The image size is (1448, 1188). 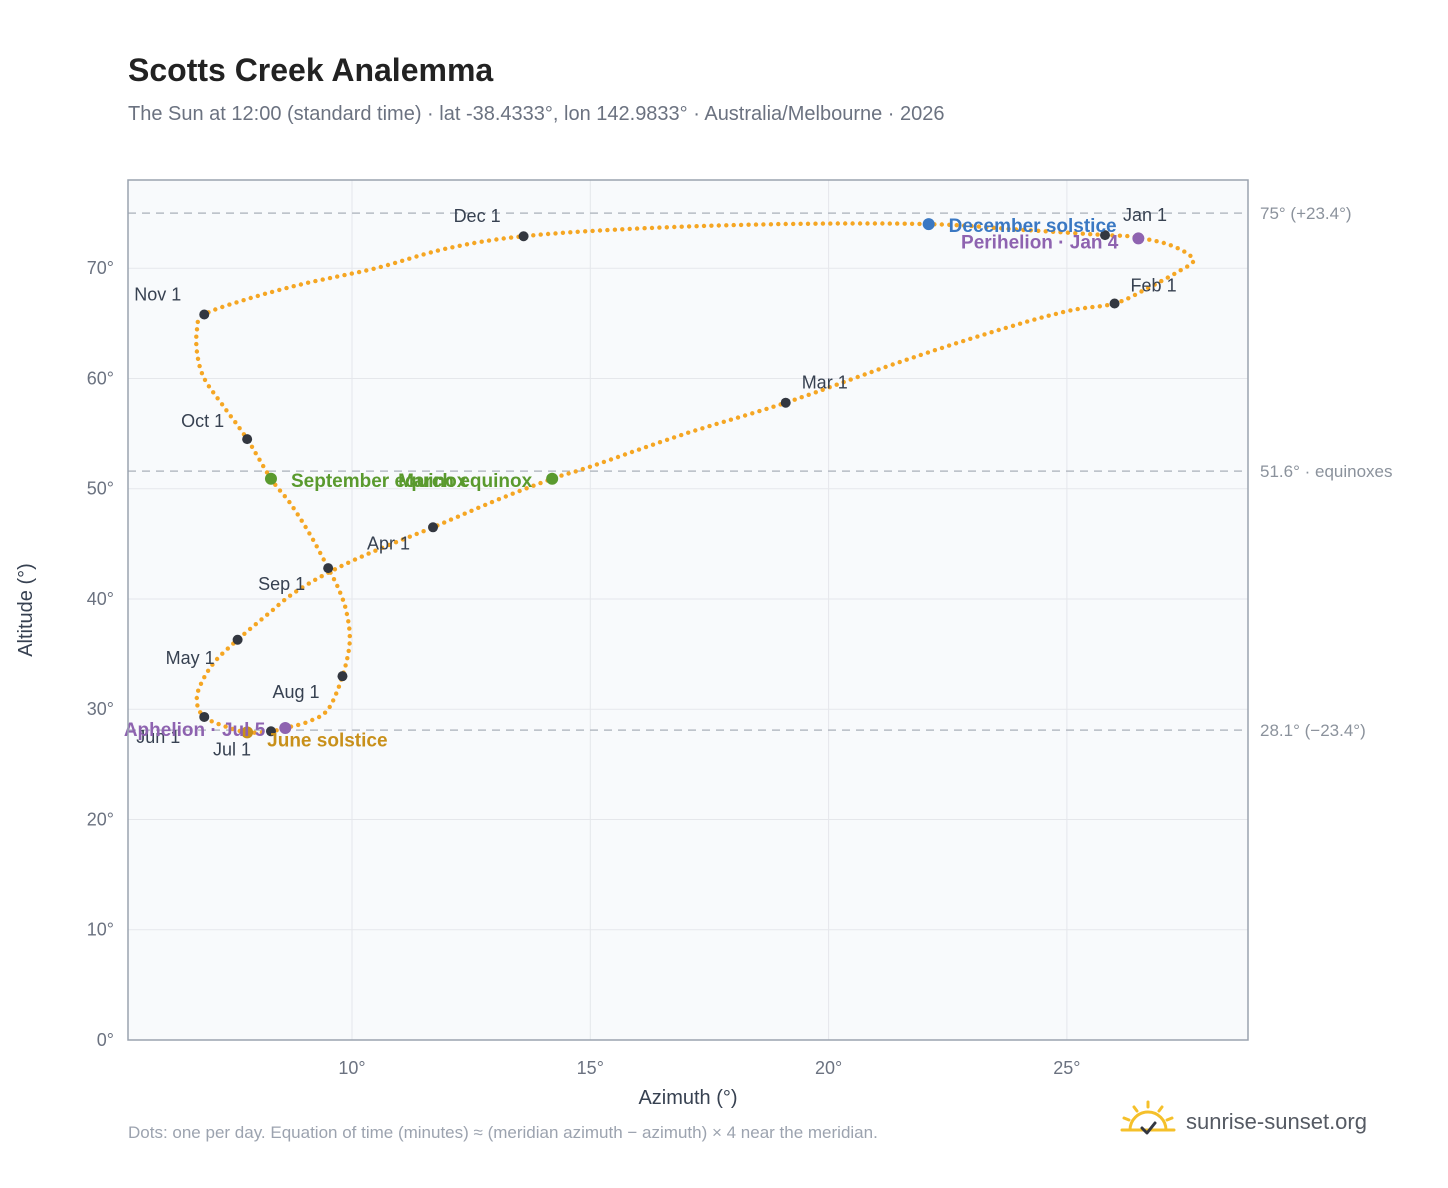 I want to click on x-tick-label: 10°, so click(x=351, y=1068).